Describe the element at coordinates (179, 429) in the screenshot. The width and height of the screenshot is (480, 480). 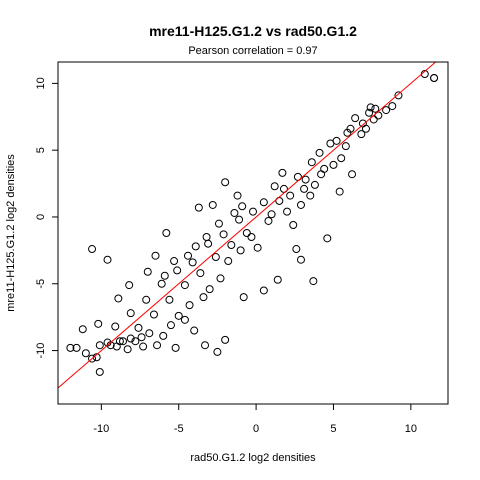
I see `x-tick-label: -5` at that location.